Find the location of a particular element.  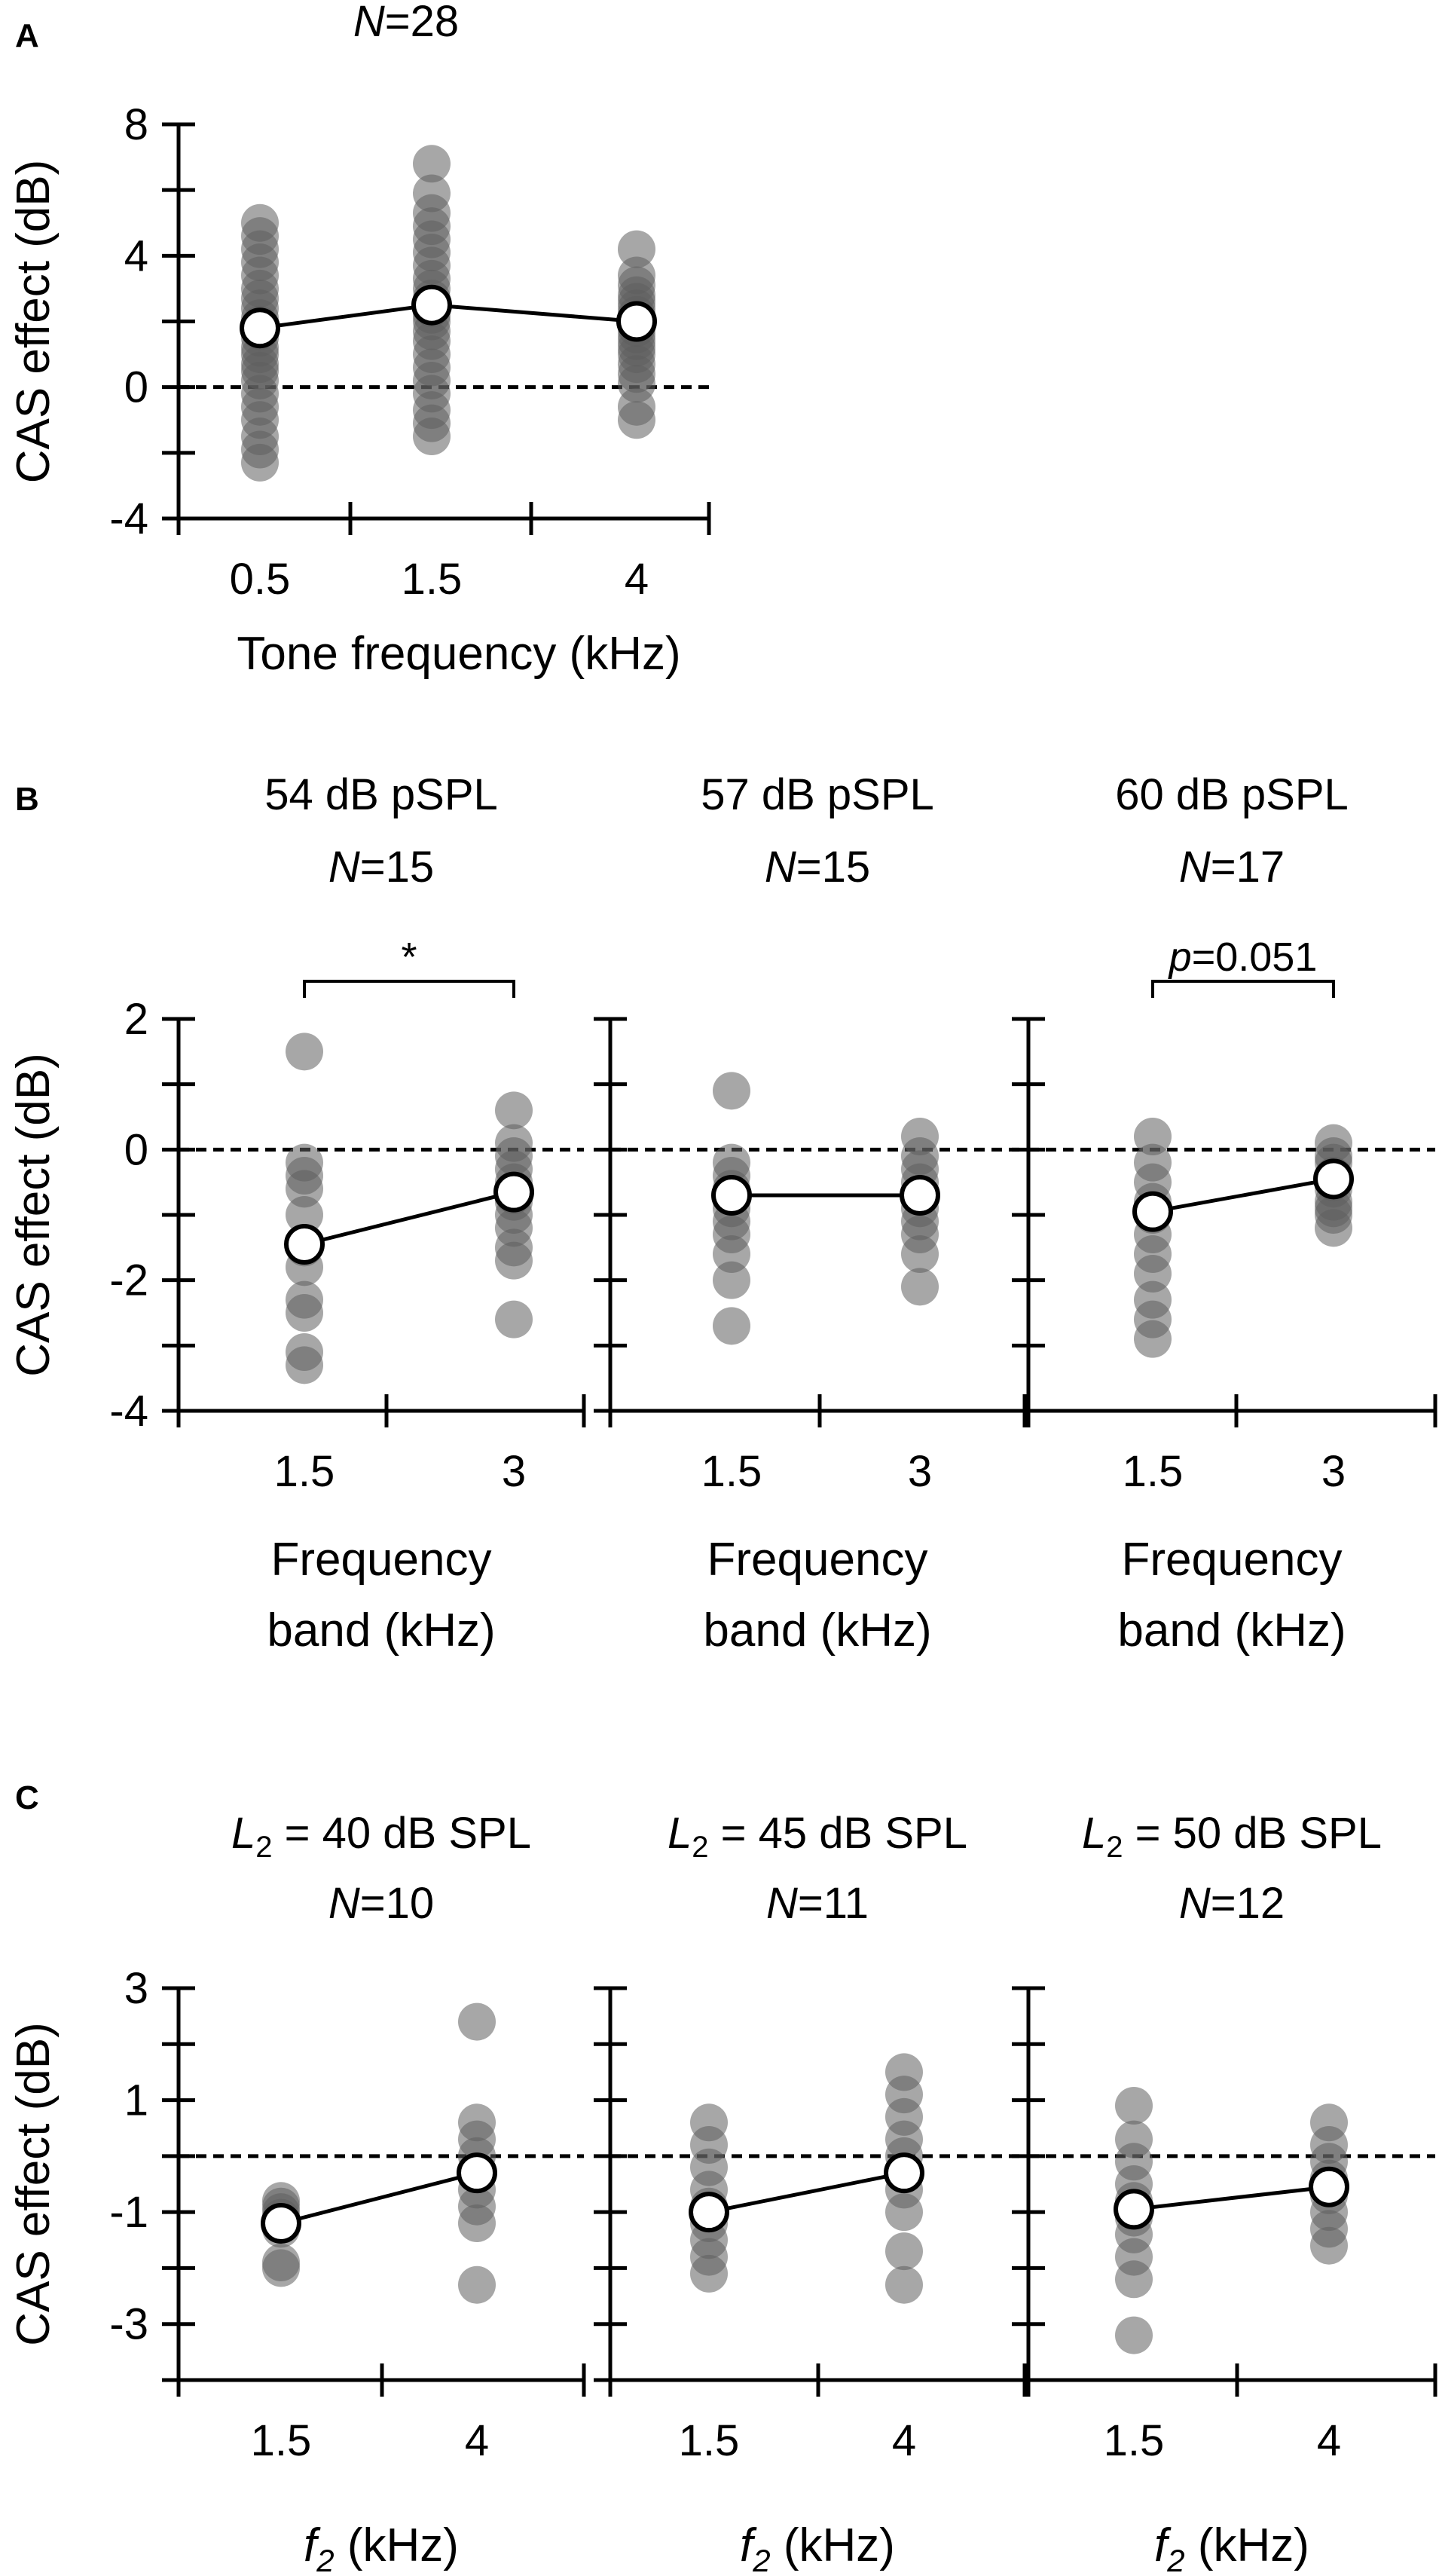

panel-b-1-mean-point is located at coordinates (513, 1192).